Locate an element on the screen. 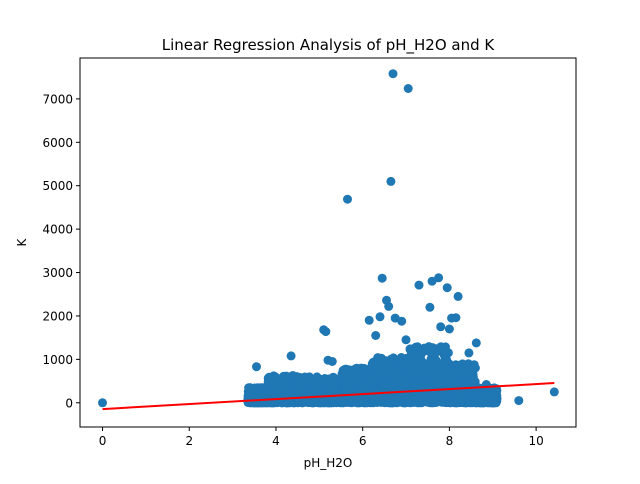 The image size is (640, 484). y-tick-label: 1000 is located at coordinates (57, 360).